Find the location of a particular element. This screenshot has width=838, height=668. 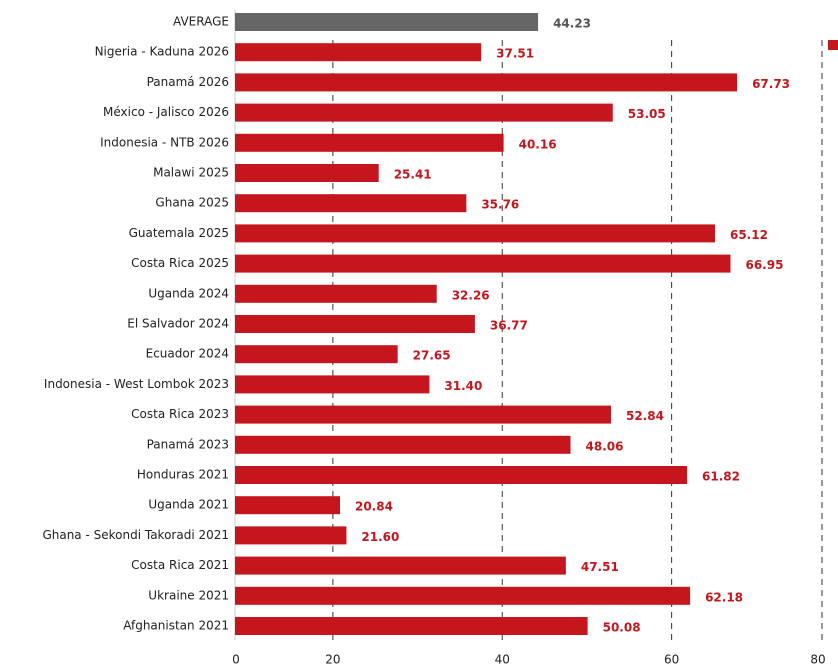

value-label: 27.65 is located at coordinates (432, 356).